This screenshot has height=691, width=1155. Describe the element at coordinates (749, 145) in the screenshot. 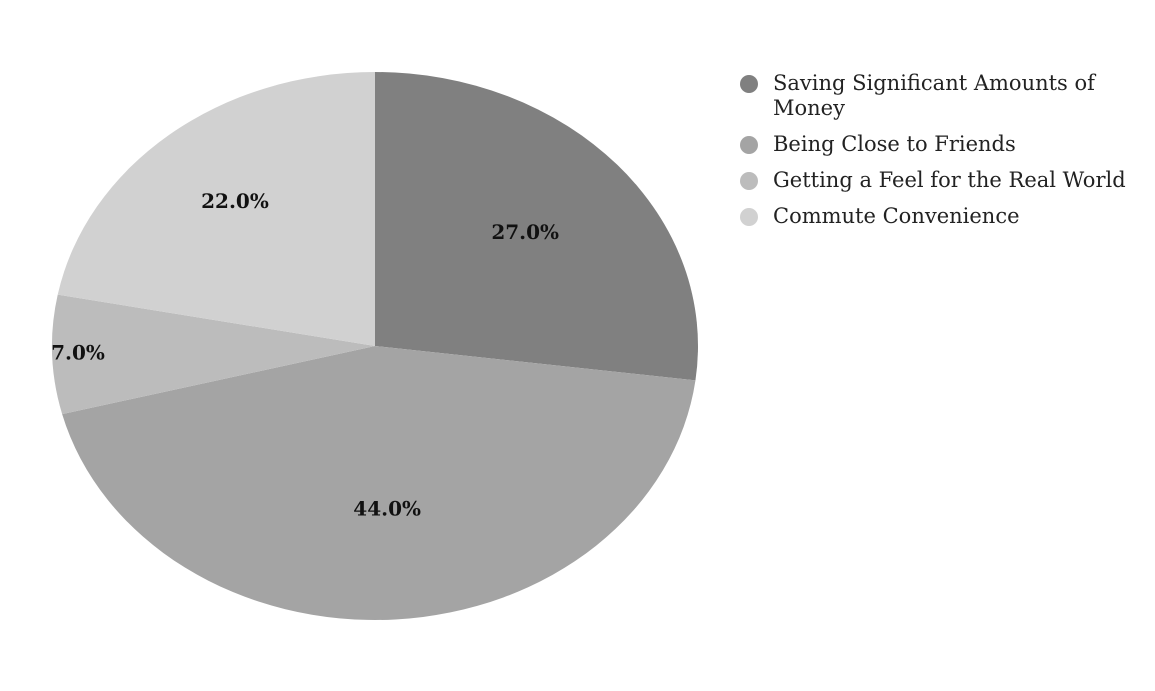

I see `legend-marker-close-to-friends` at that location.